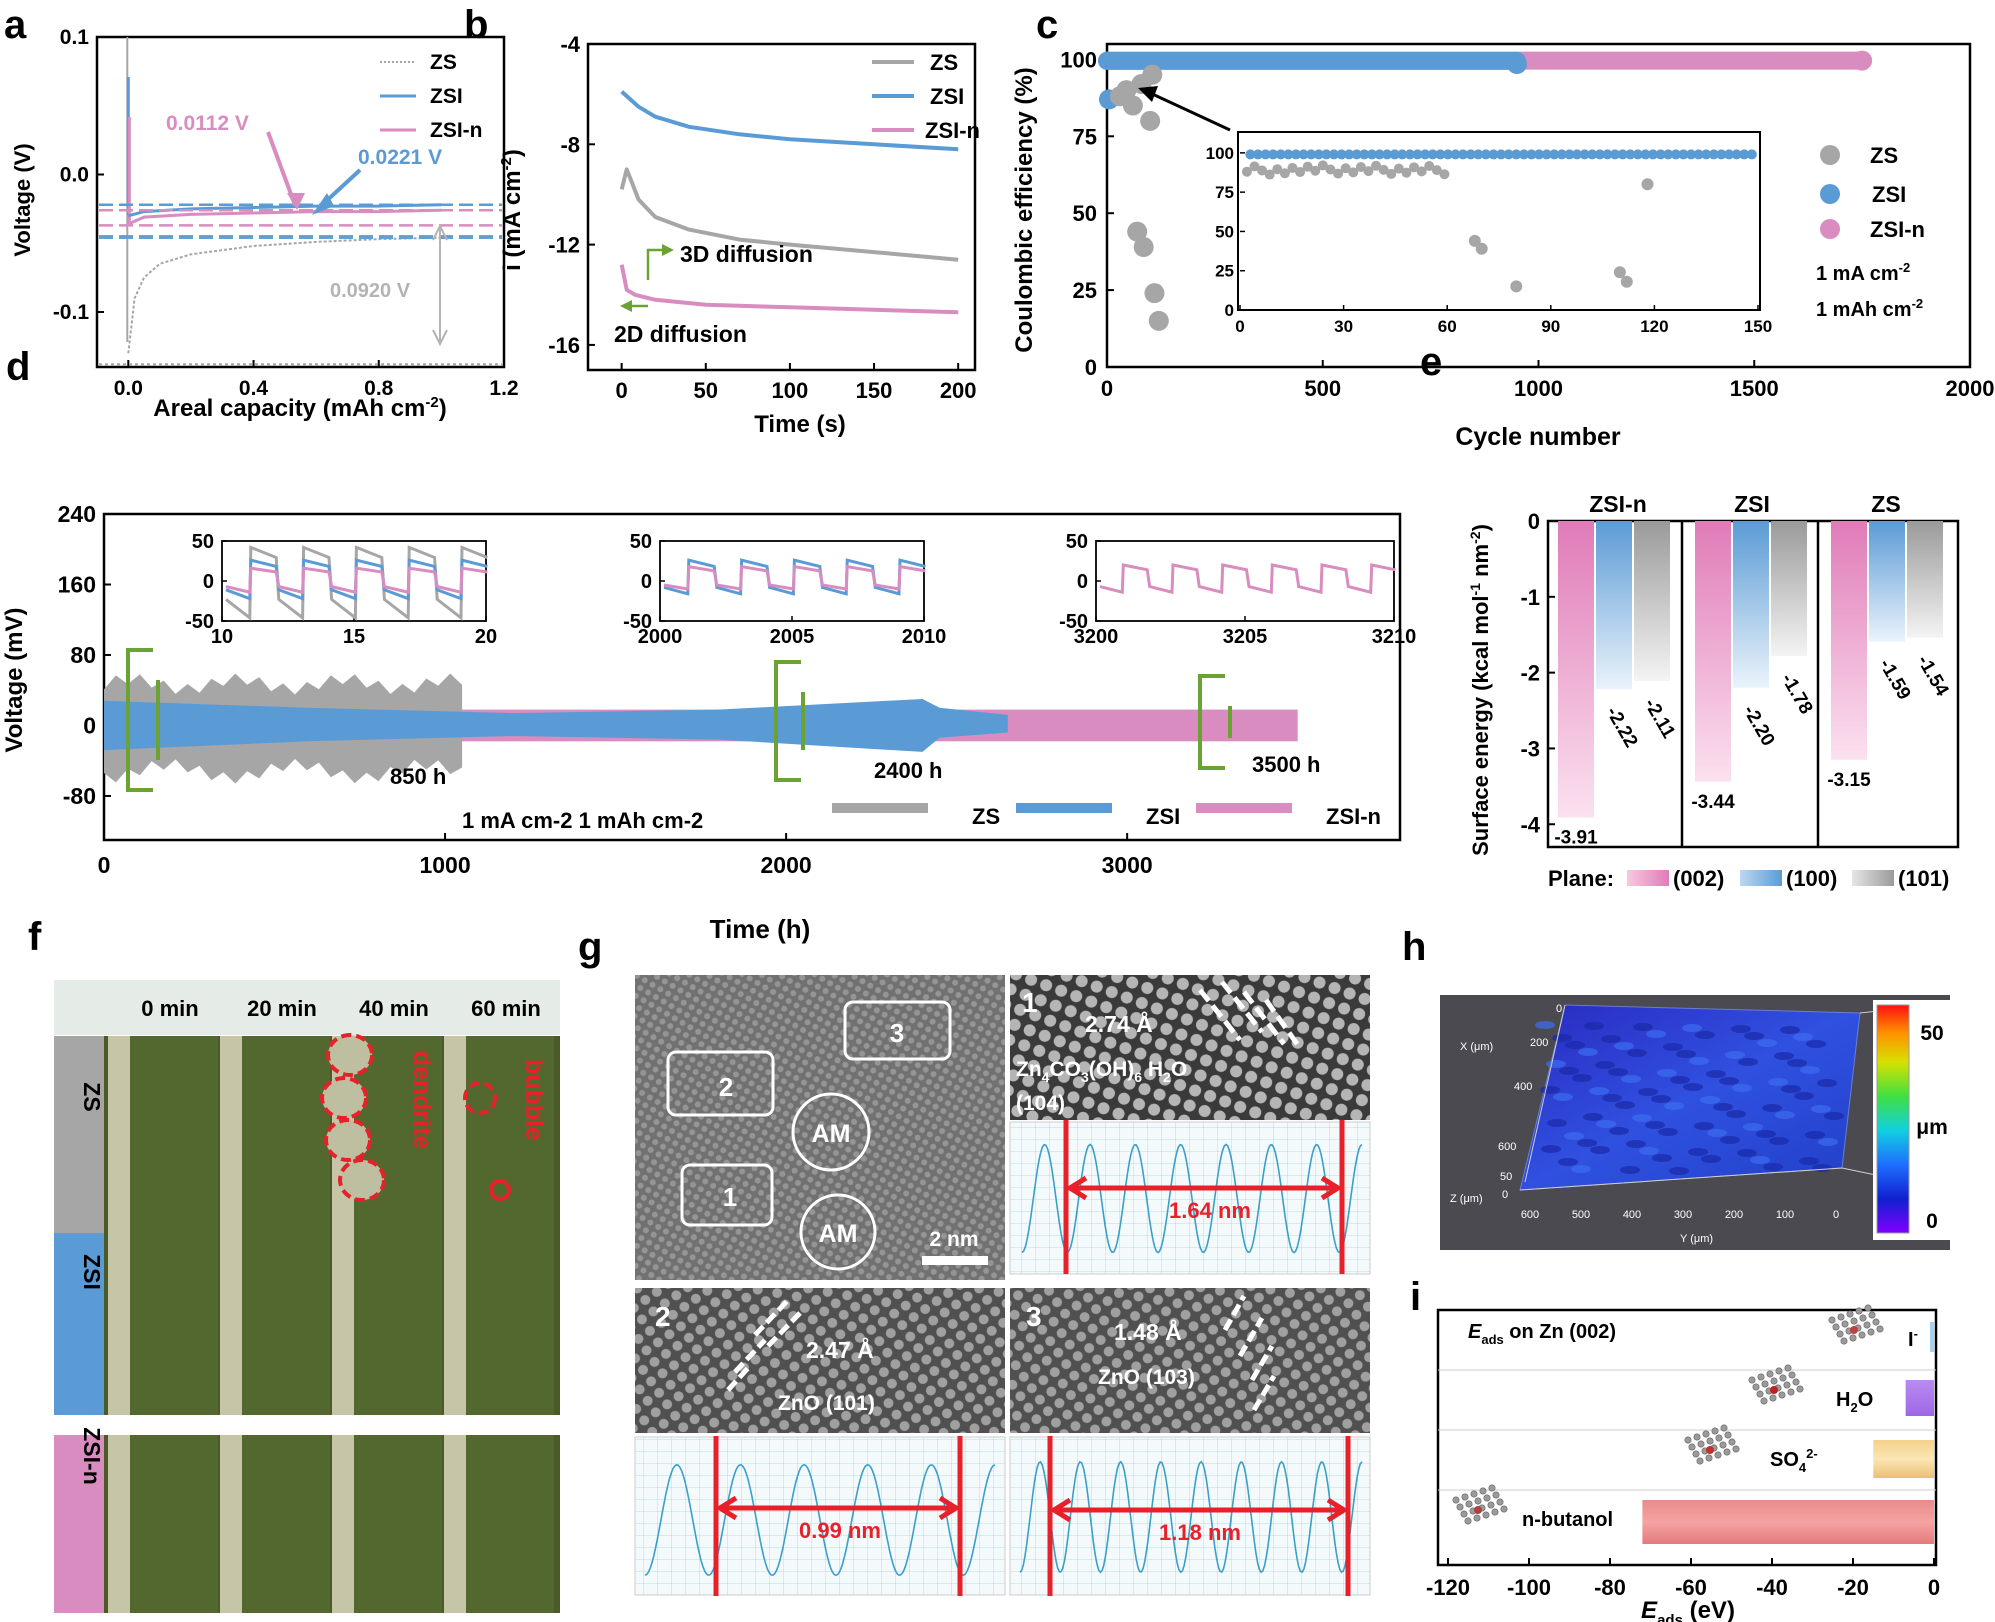 This screenshot has width=1995, height=1622. What do you see at coordinates (986, 816) in the screenshot?
I see `legend-zs-d: ZS` at bounding box center [986, 816].